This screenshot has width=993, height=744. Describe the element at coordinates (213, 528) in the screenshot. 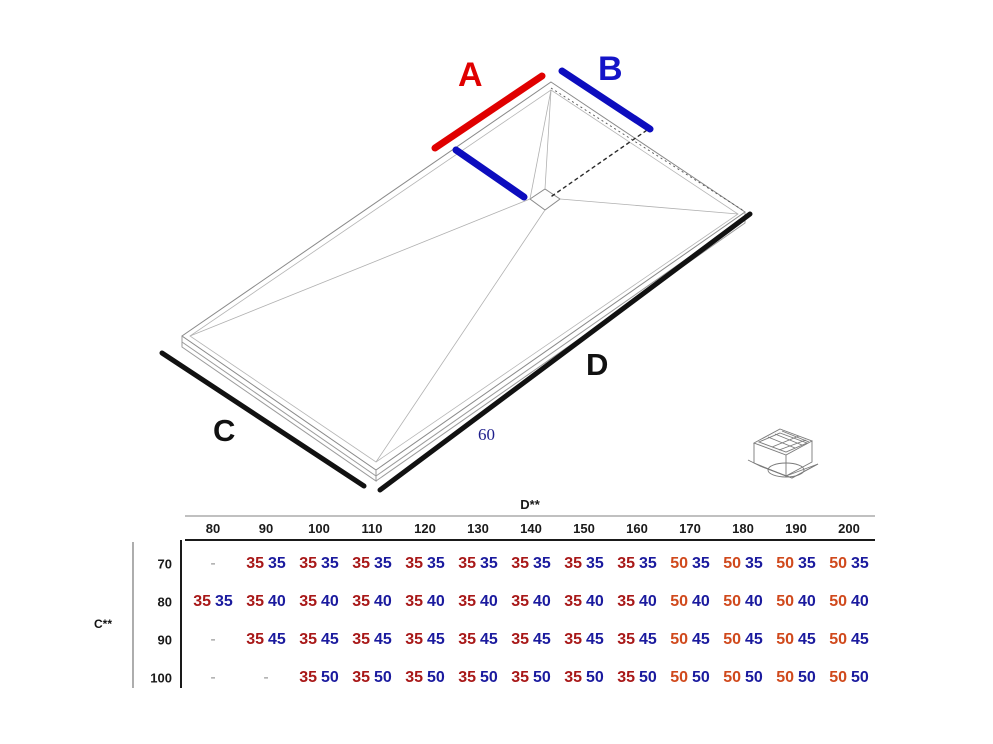

I see `table-column-header: 80` at that location.